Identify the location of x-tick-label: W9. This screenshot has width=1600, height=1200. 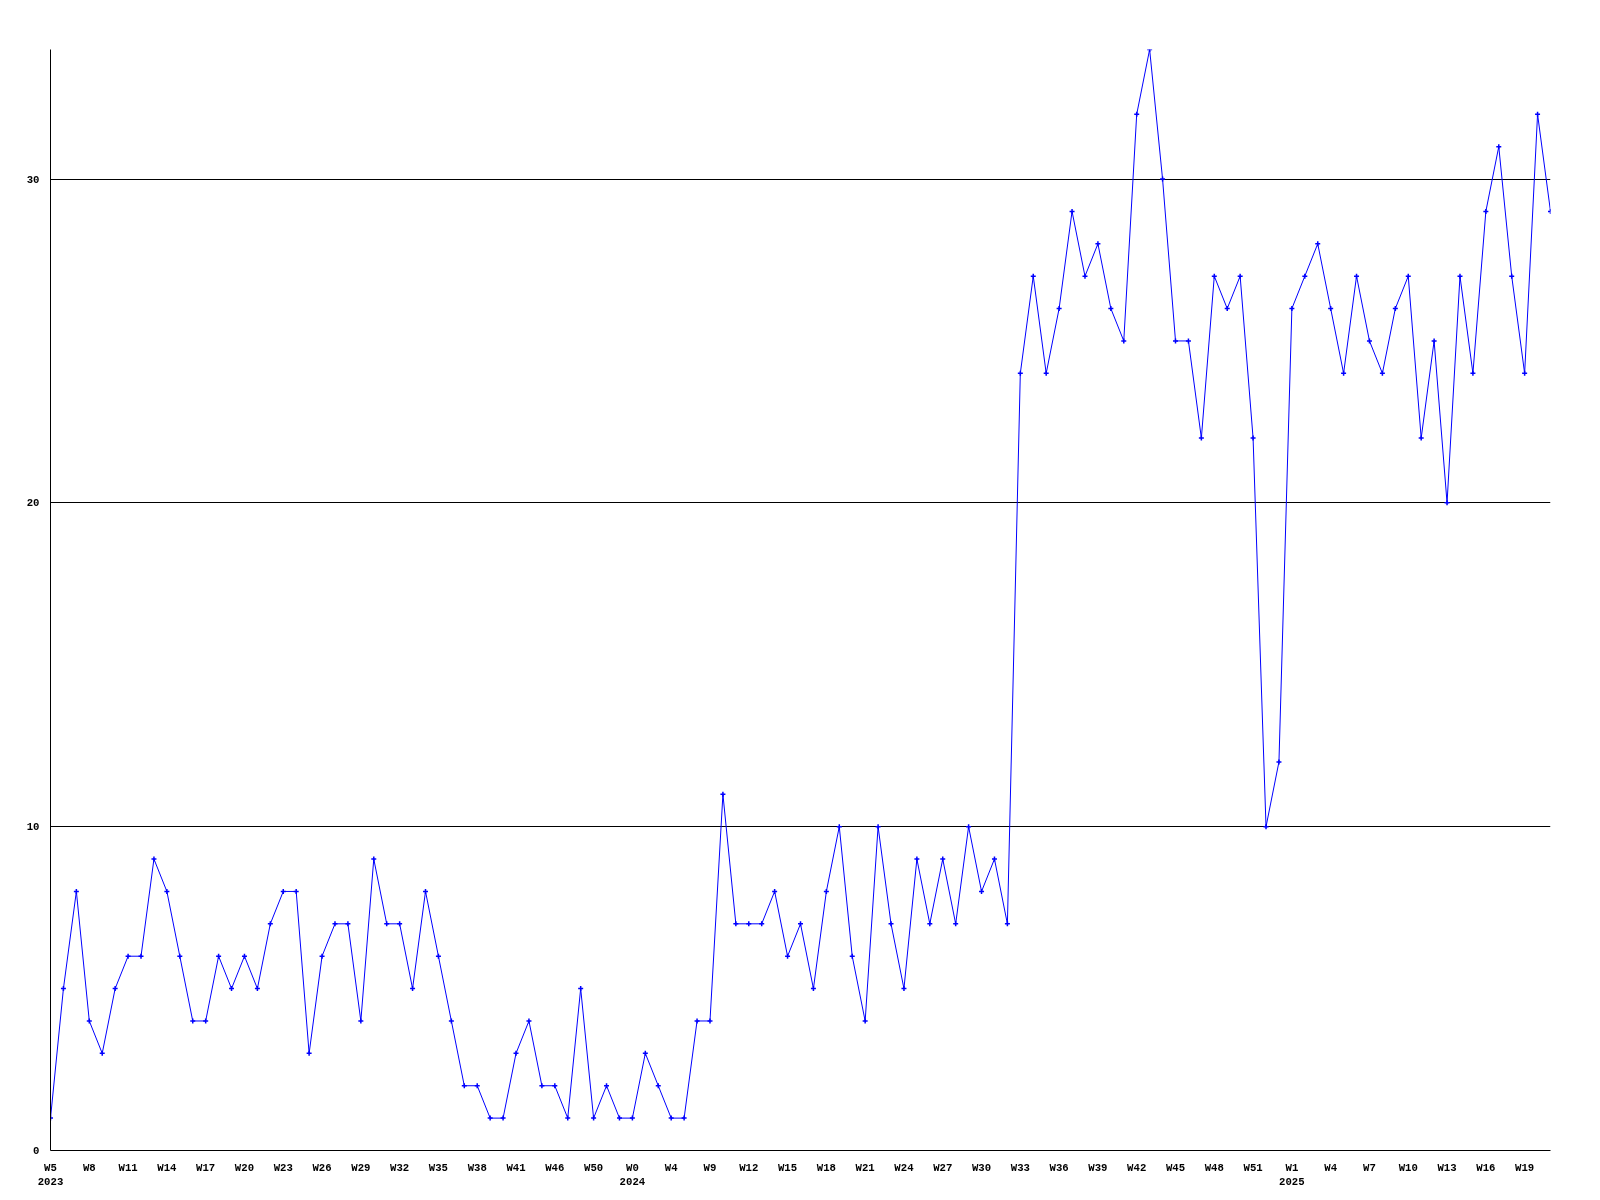
(710, 1167).